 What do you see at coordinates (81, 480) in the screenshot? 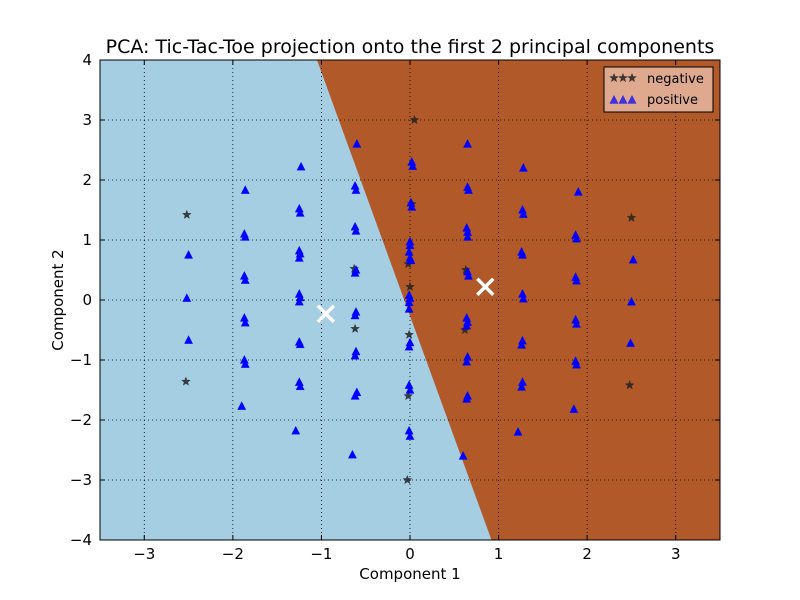
I see `y-tick-label: −3` at bounding box center [81, 480].